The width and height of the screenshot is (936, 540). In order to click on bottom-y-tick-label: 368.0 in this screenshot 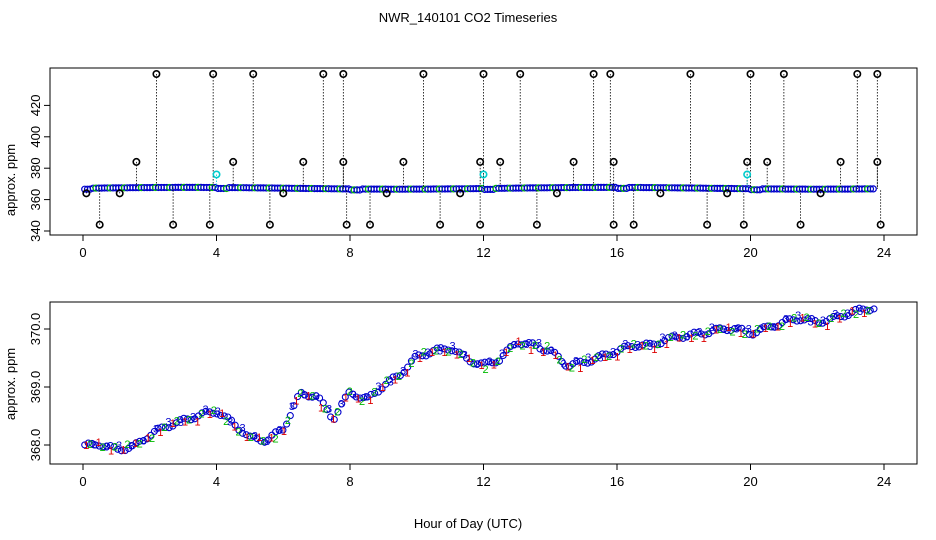, I will do `click(35, 445)`.